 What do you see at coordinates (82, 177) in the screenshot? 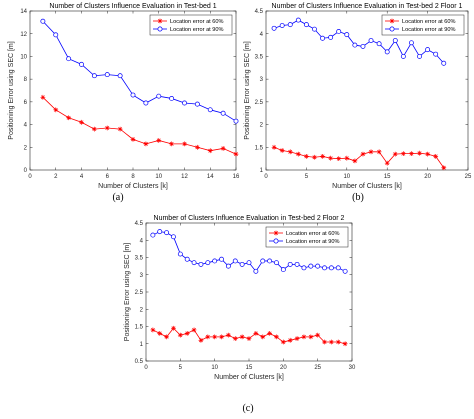
I see `x-tick-label: 4` at bounding box center [82, 177].